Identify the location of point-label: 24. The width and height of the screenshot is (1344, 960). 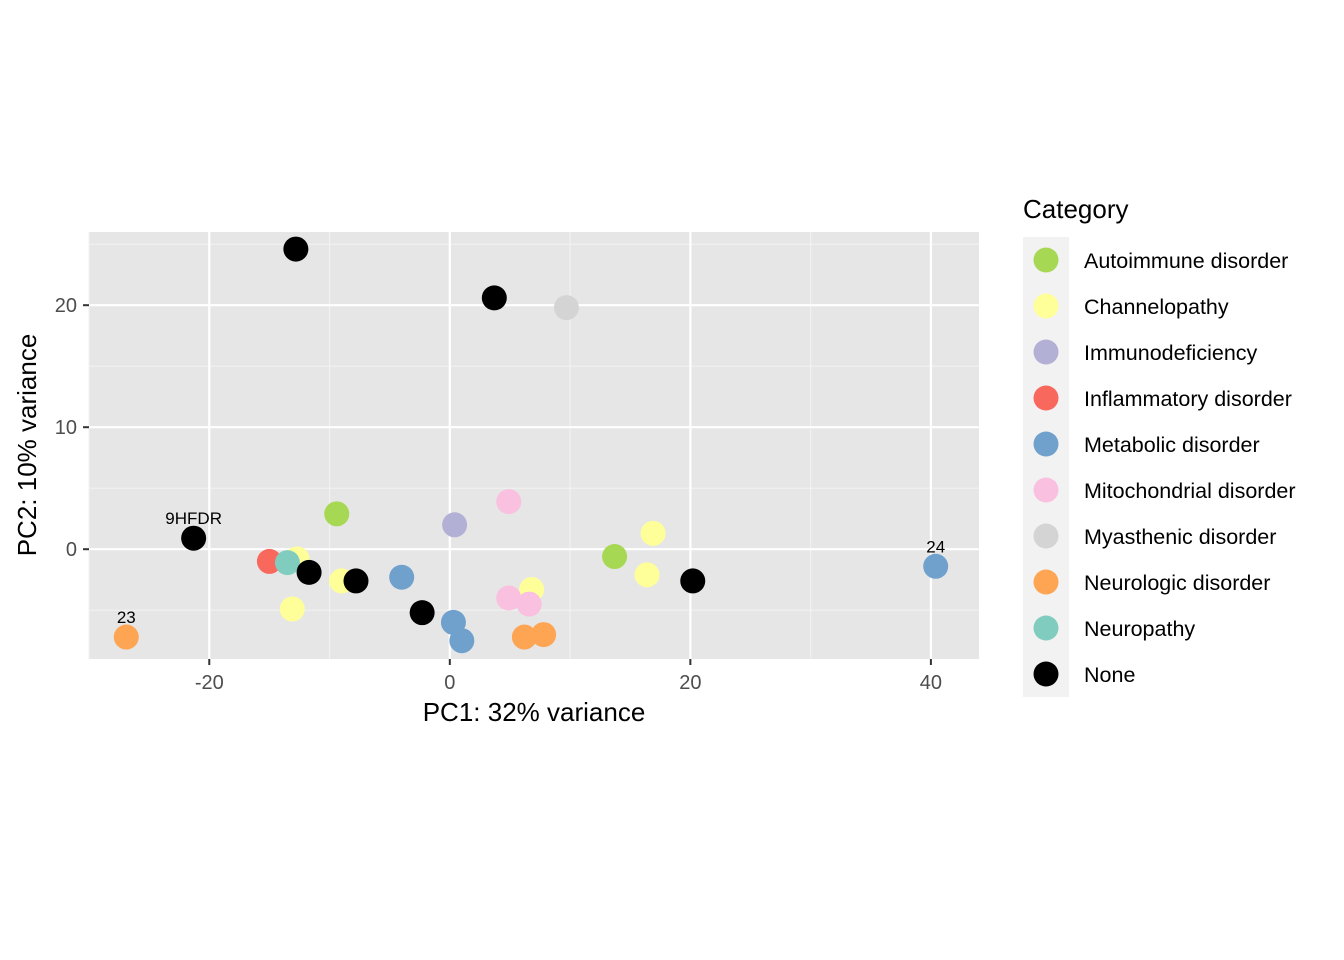
(935, 546).